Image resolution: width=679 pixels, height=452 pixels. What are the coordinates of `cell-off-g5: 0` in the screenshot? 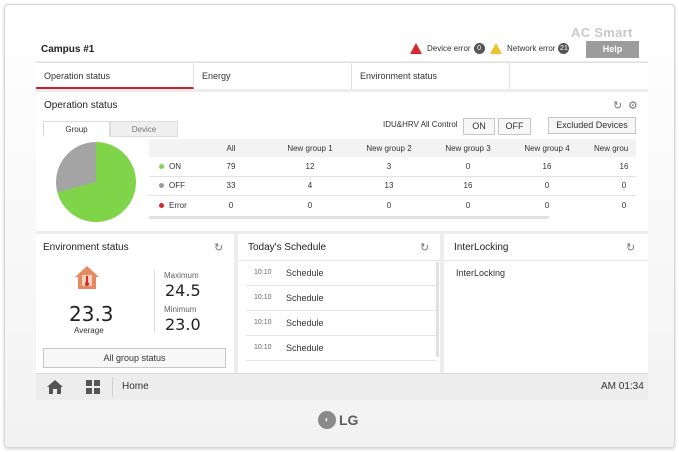 It's located at (624, 185).